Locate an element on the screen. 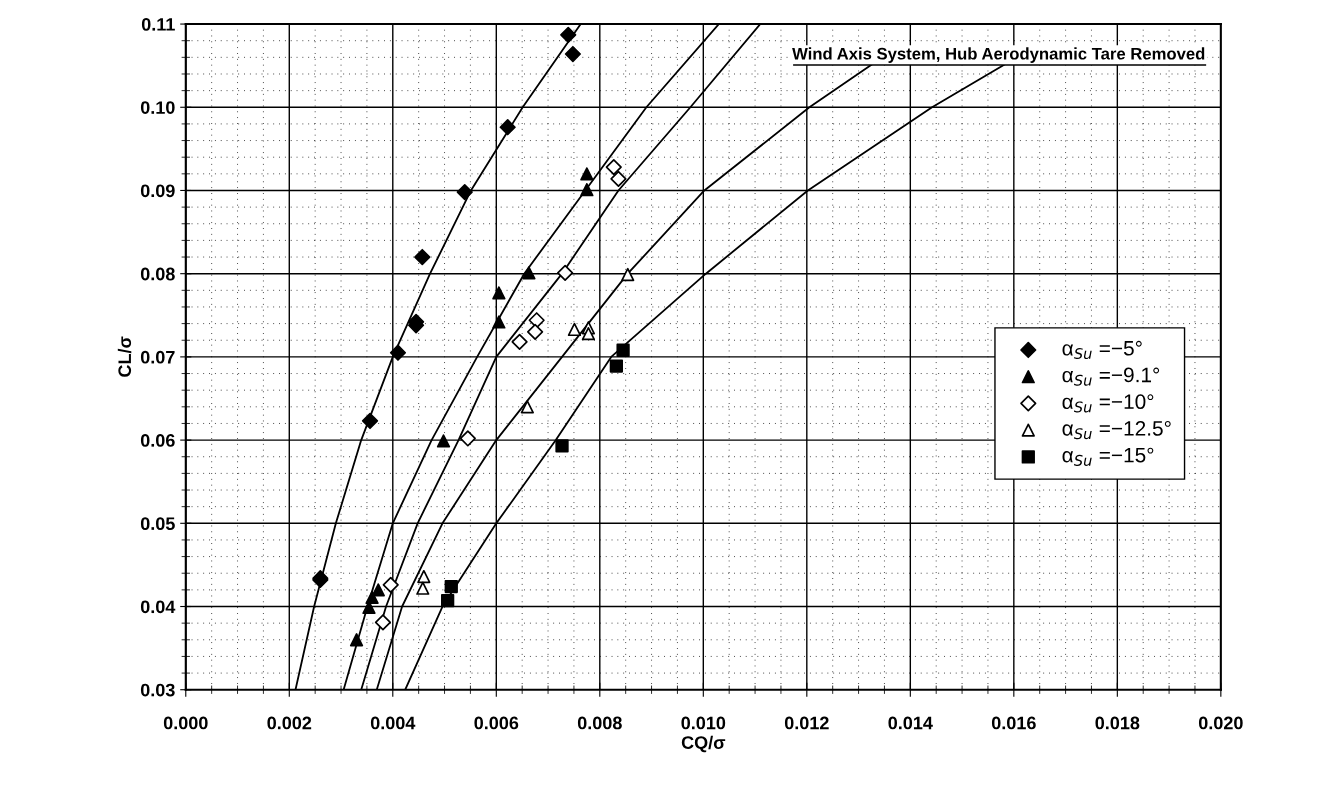 This screenshot has width=1327, height=802. legend-label: α$_{Su}$ =−12.5° is located at coordinates (1116, 430).